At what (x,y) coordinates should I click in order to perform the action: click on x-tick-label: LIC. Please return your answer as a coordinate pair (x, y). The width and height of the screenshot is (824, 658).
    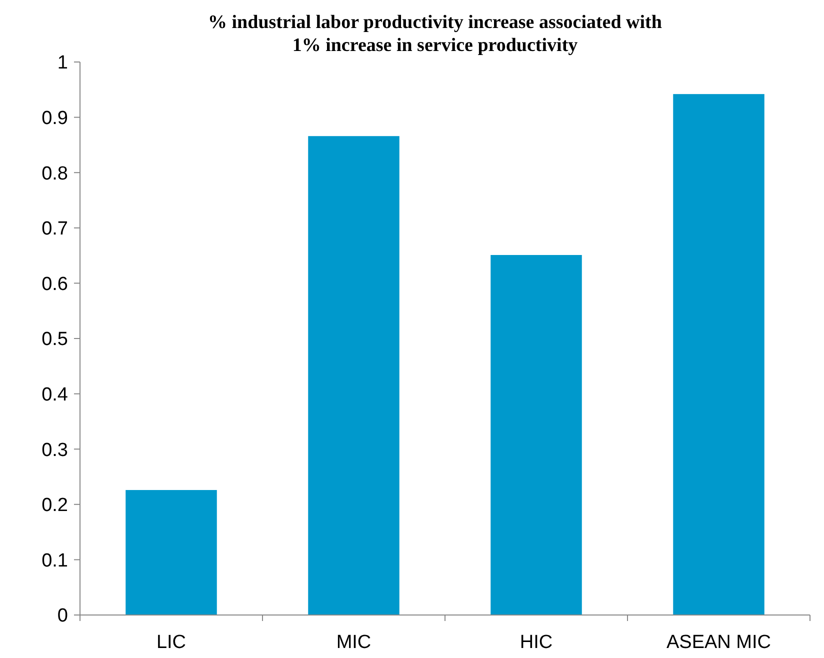
    Looking at the image, I should click on (171, 642).